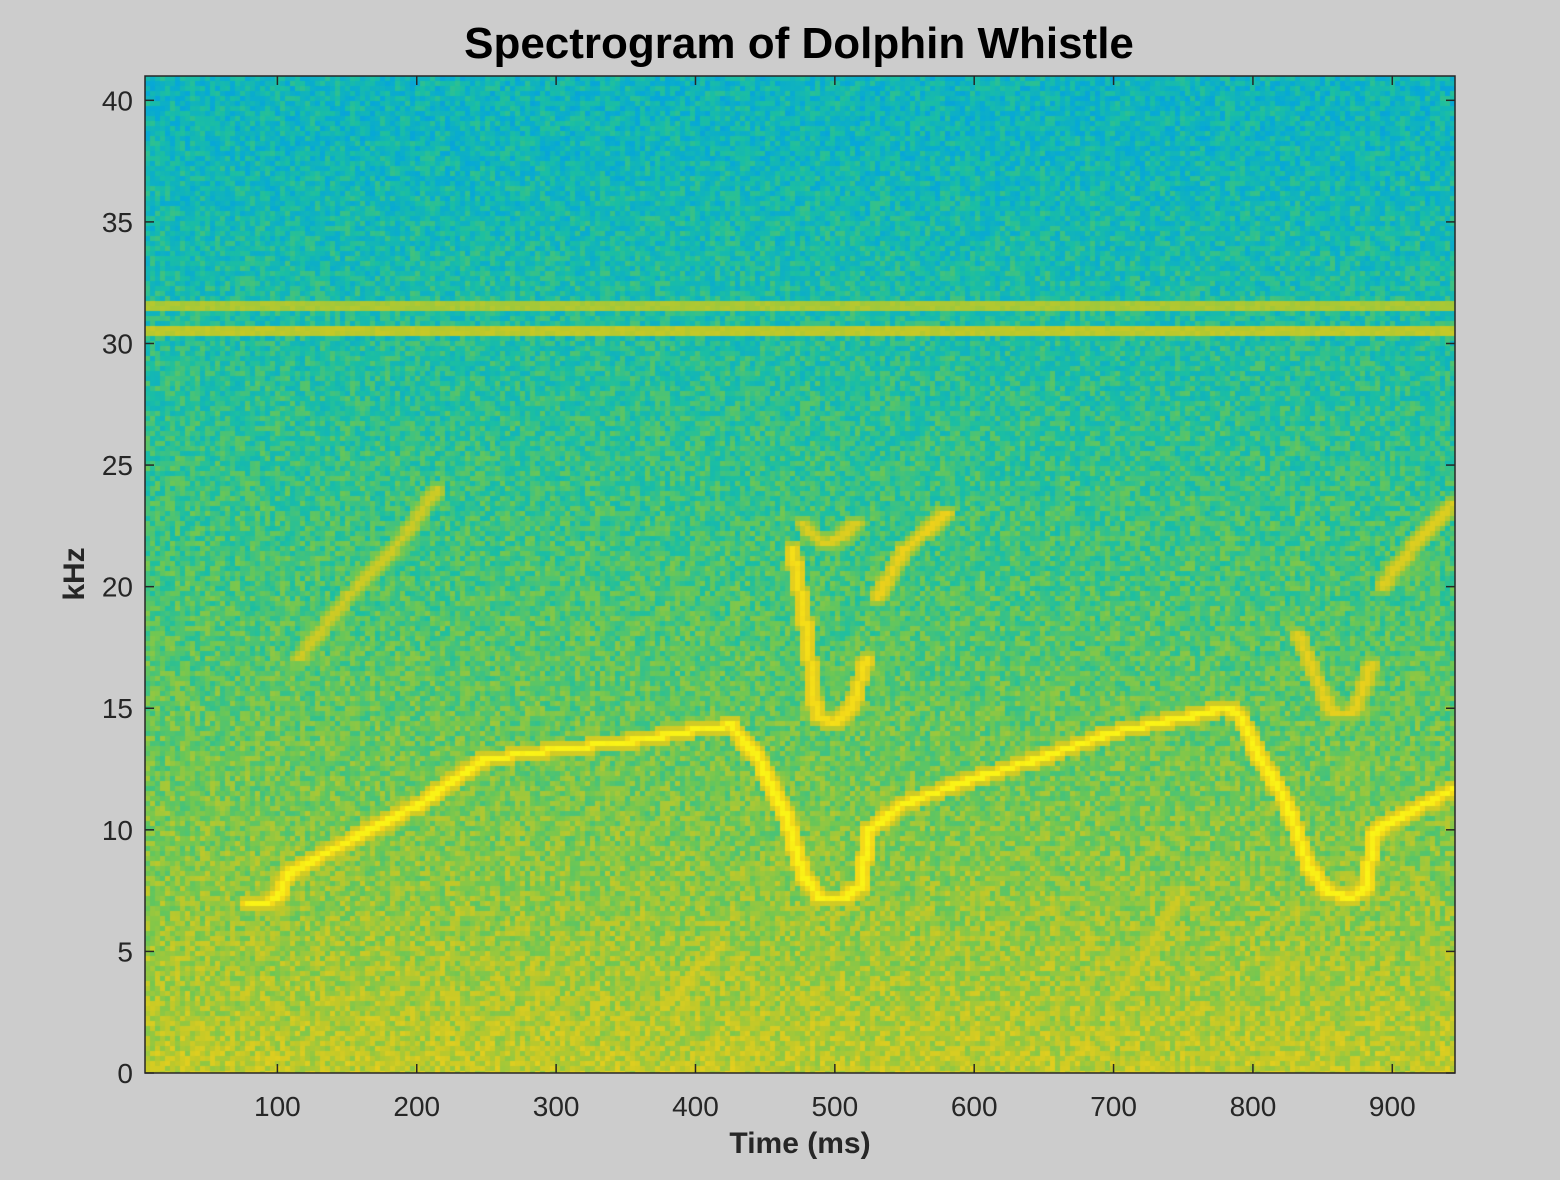 This screenshot has height=1180, width=1560. Describe the element at coordinates (125, 1073) in the screenshot. I see `y-tick-label: 0` at that location.